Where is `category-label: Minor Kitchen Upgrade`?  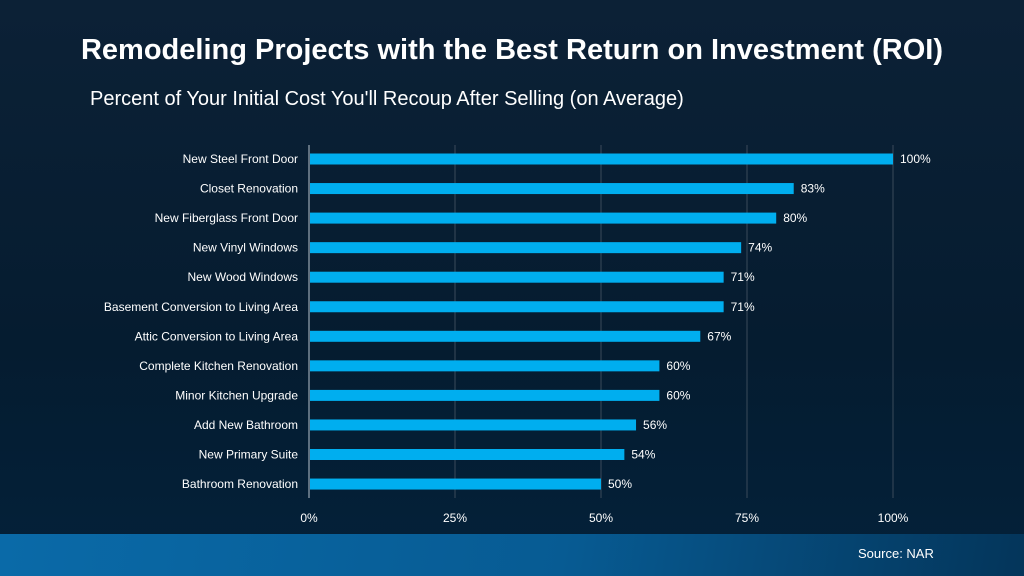
category-label: Minor Kitchen Upgrade is located at coordinates (236, 395).